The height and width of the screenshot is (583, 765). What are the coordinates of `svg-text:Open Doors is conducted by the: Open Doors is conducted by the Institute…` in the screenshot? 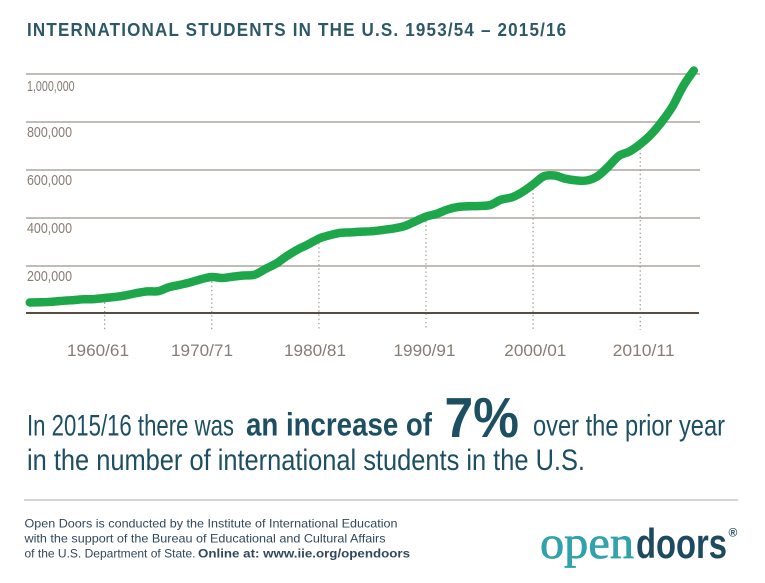 It's located at (211, 524).